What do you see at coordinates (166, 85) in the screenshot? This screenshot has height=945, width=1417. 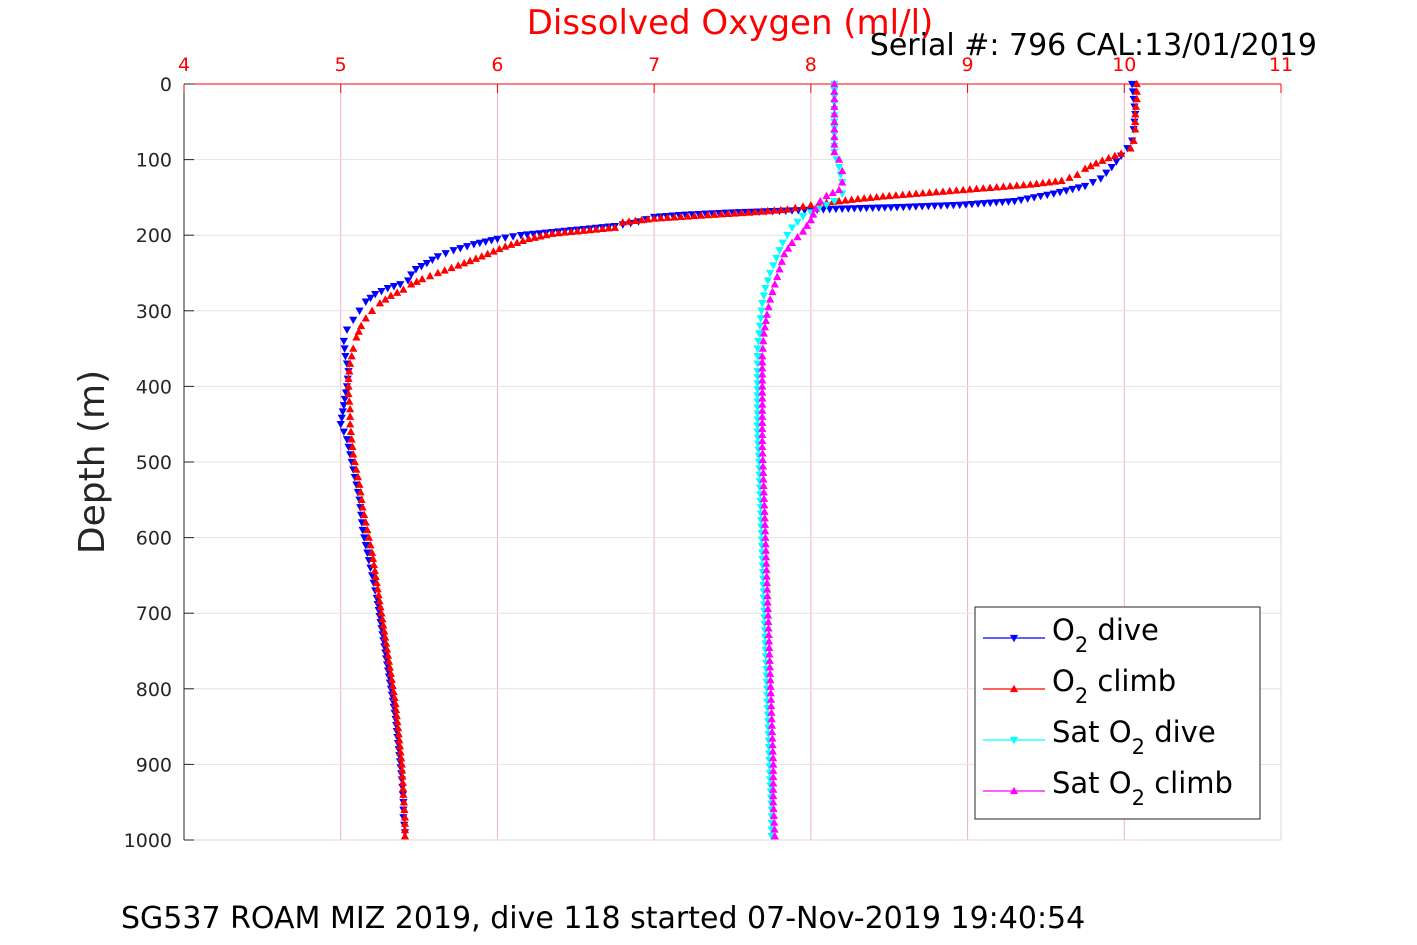 I see `y-tick-label: 0` at bounding box center [166, 85].